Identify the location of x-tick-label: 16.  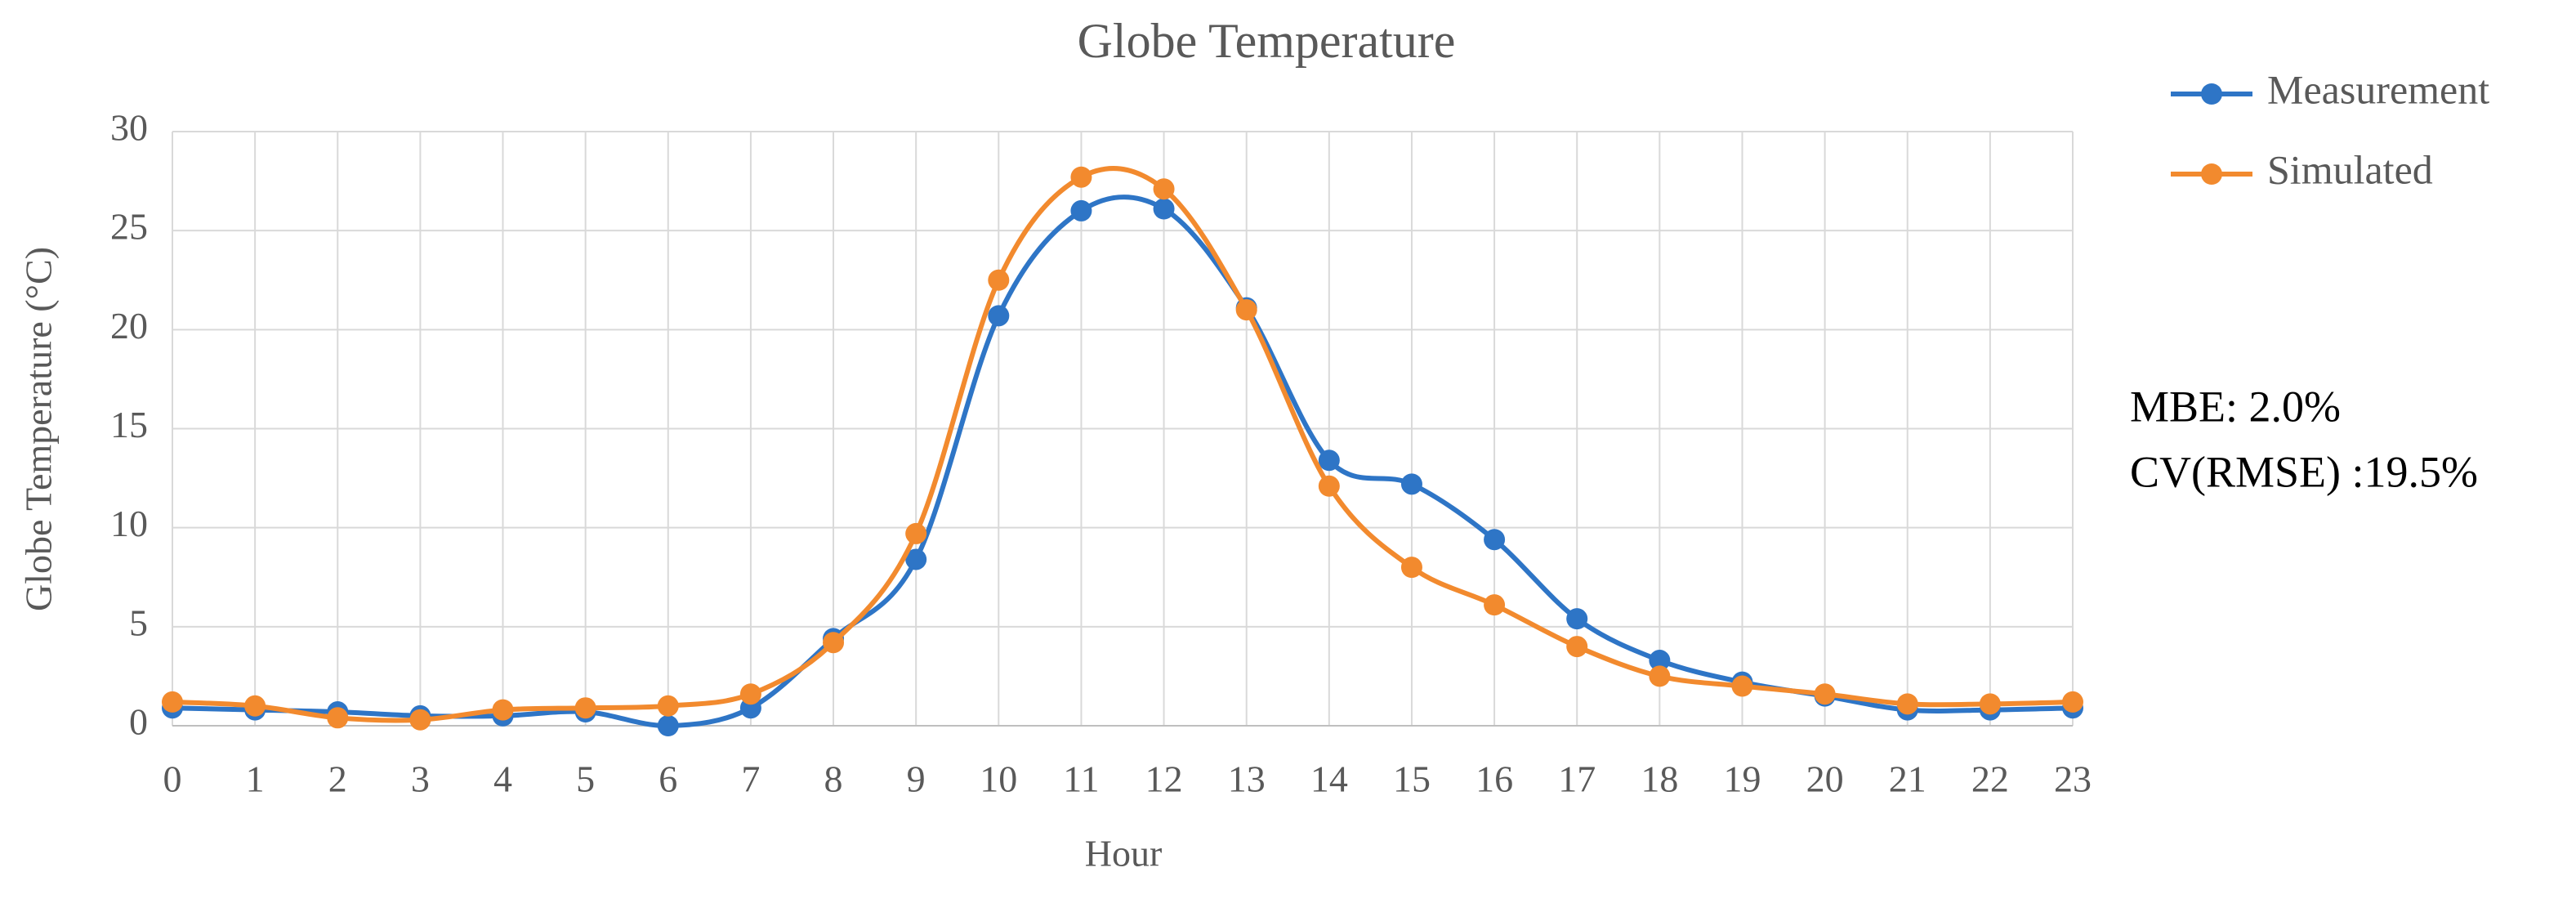
(1495, 779).